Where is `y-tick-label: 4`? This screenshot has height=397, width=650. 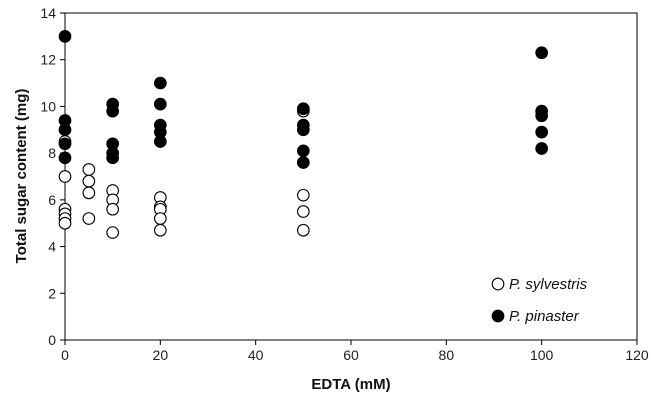 y-tick-label: 4 is located at coordinates (52, 247).